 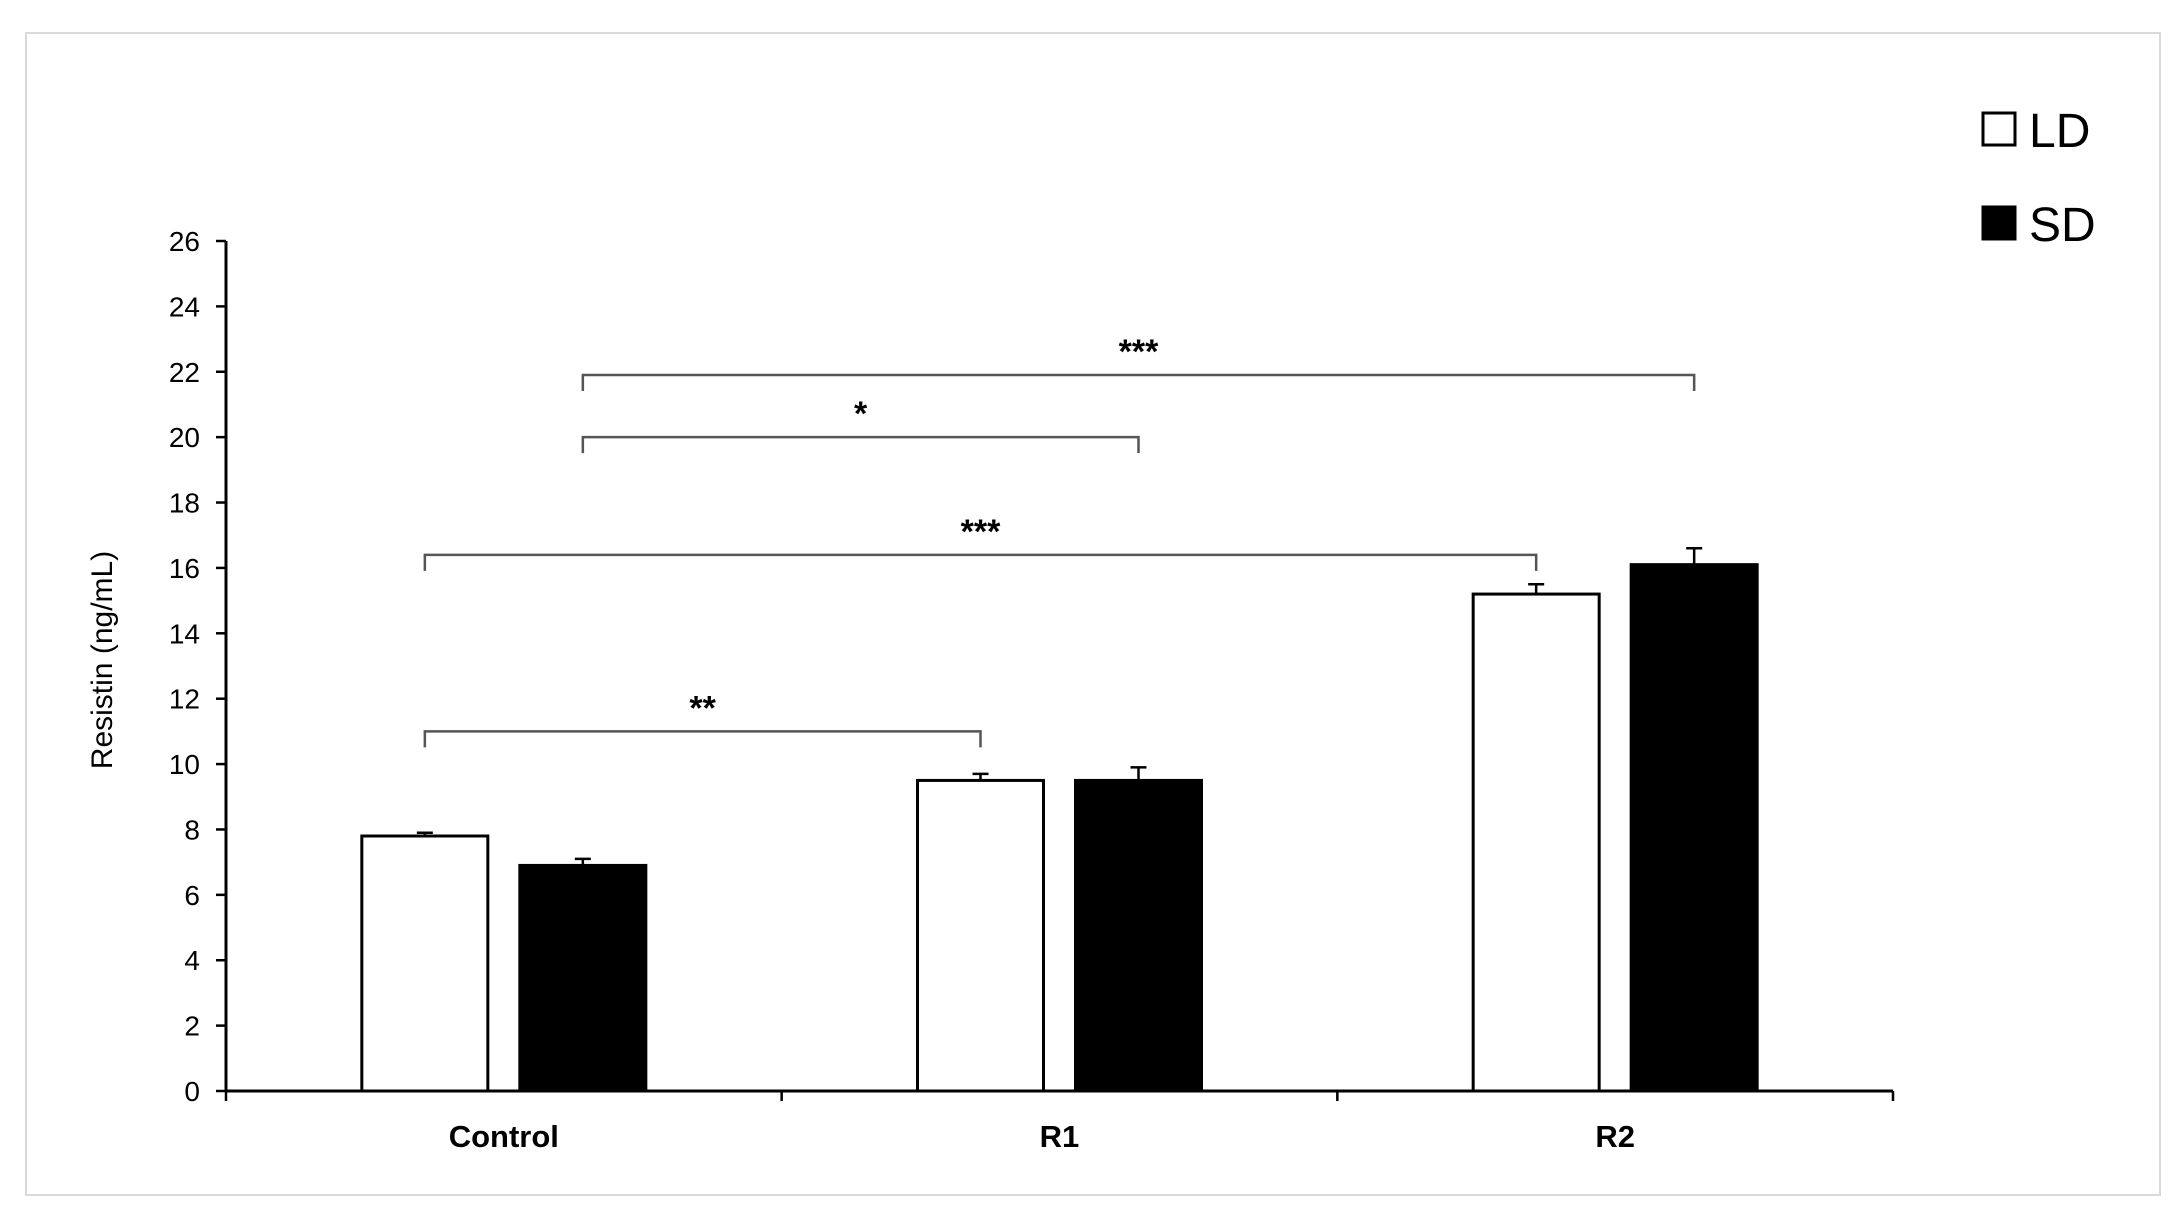 I want to click on legend-label-sd: SD, so click(x=2062, y=225).